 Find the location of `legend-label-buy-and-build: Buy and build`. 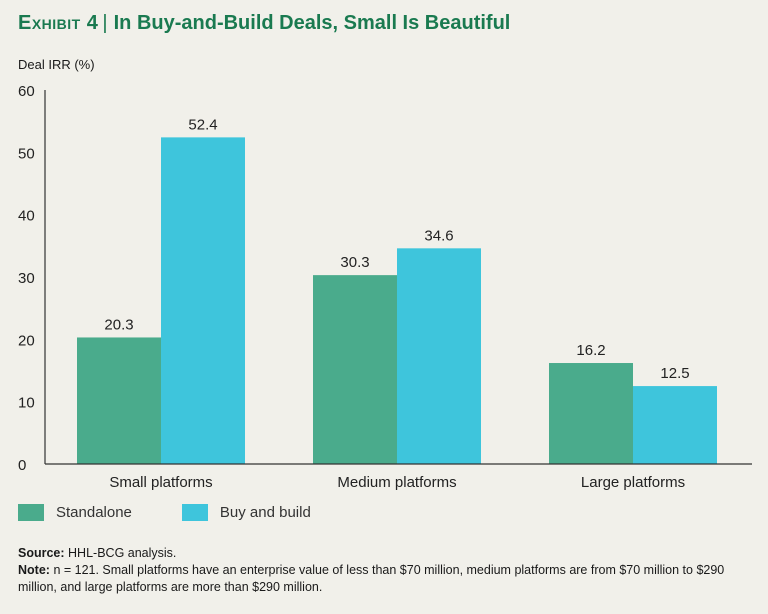

legend-label-buy-and-build: Buy and build is located at coordinates (265, 512).